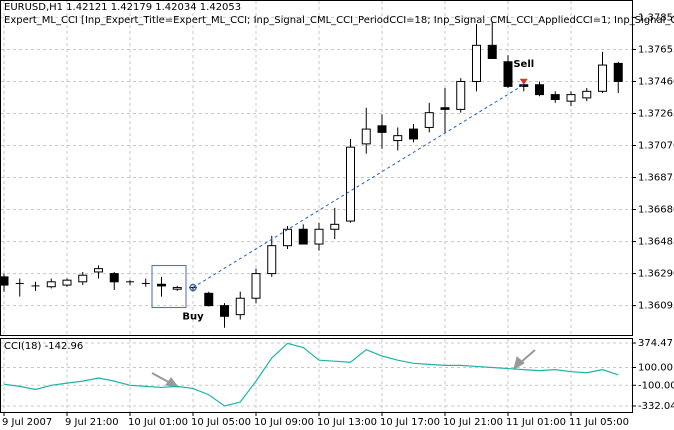 This screenshot has width=674, height=430. What do you see at coordinates (284, 422) in the screenshot?
I see `x-tick-label: 10 Jul 09:00` at bounding box center [284, 422].